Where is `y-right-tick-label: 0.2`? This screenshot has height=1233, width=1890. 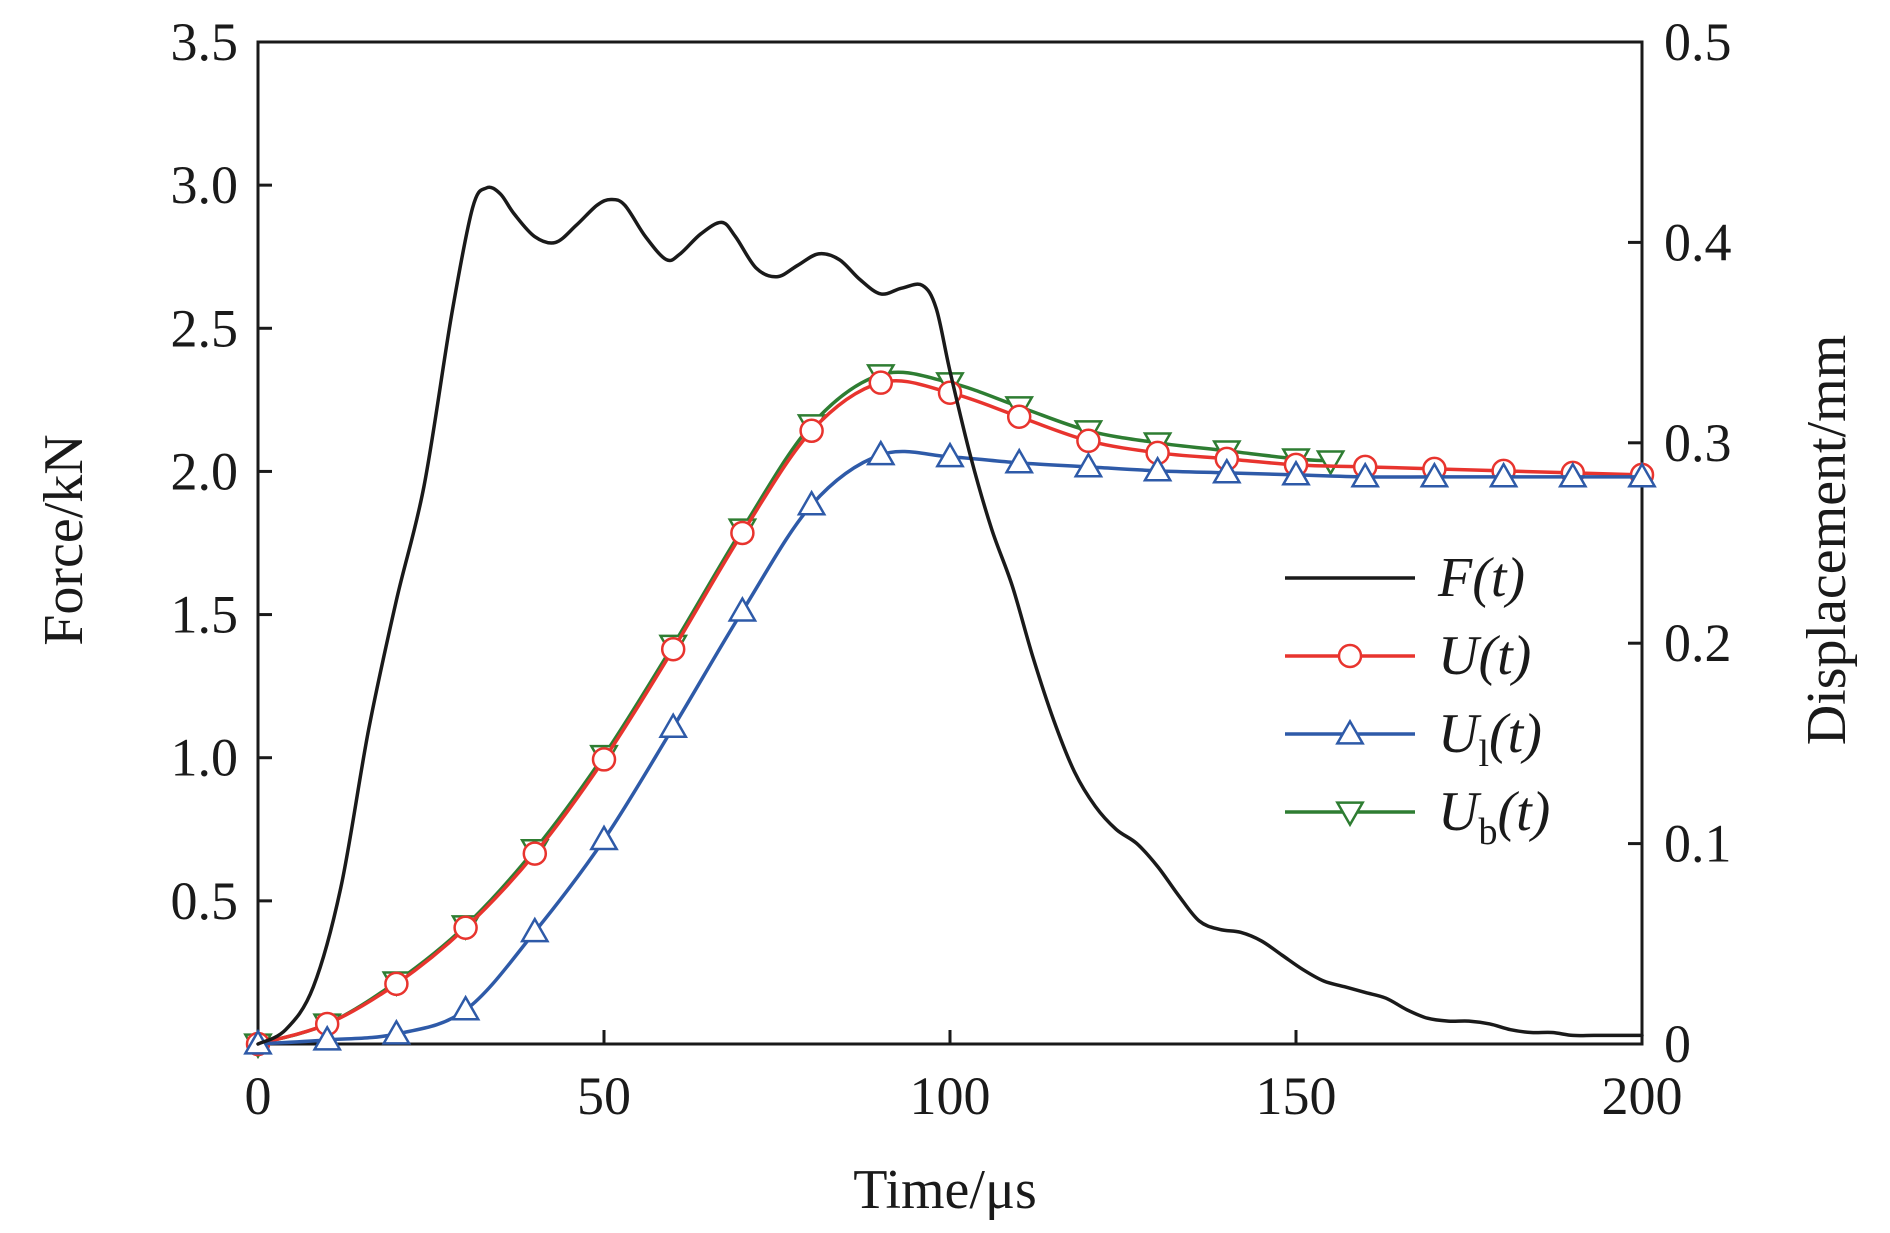 y-right-tick-label: 0.2 is located at coordinates (1698, 643).